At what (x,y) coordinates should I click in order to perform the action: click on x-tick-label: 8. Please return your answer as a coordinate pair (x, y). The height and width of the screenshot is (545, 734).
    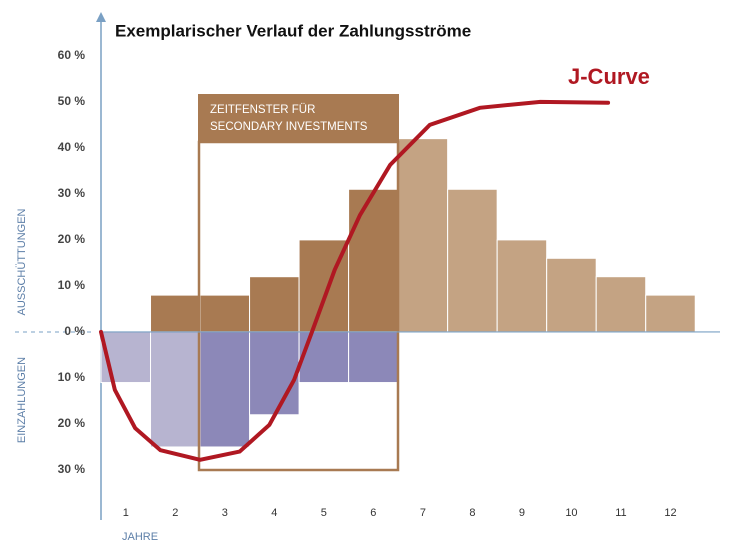
    Looking at the image, I should click on (472, 513).